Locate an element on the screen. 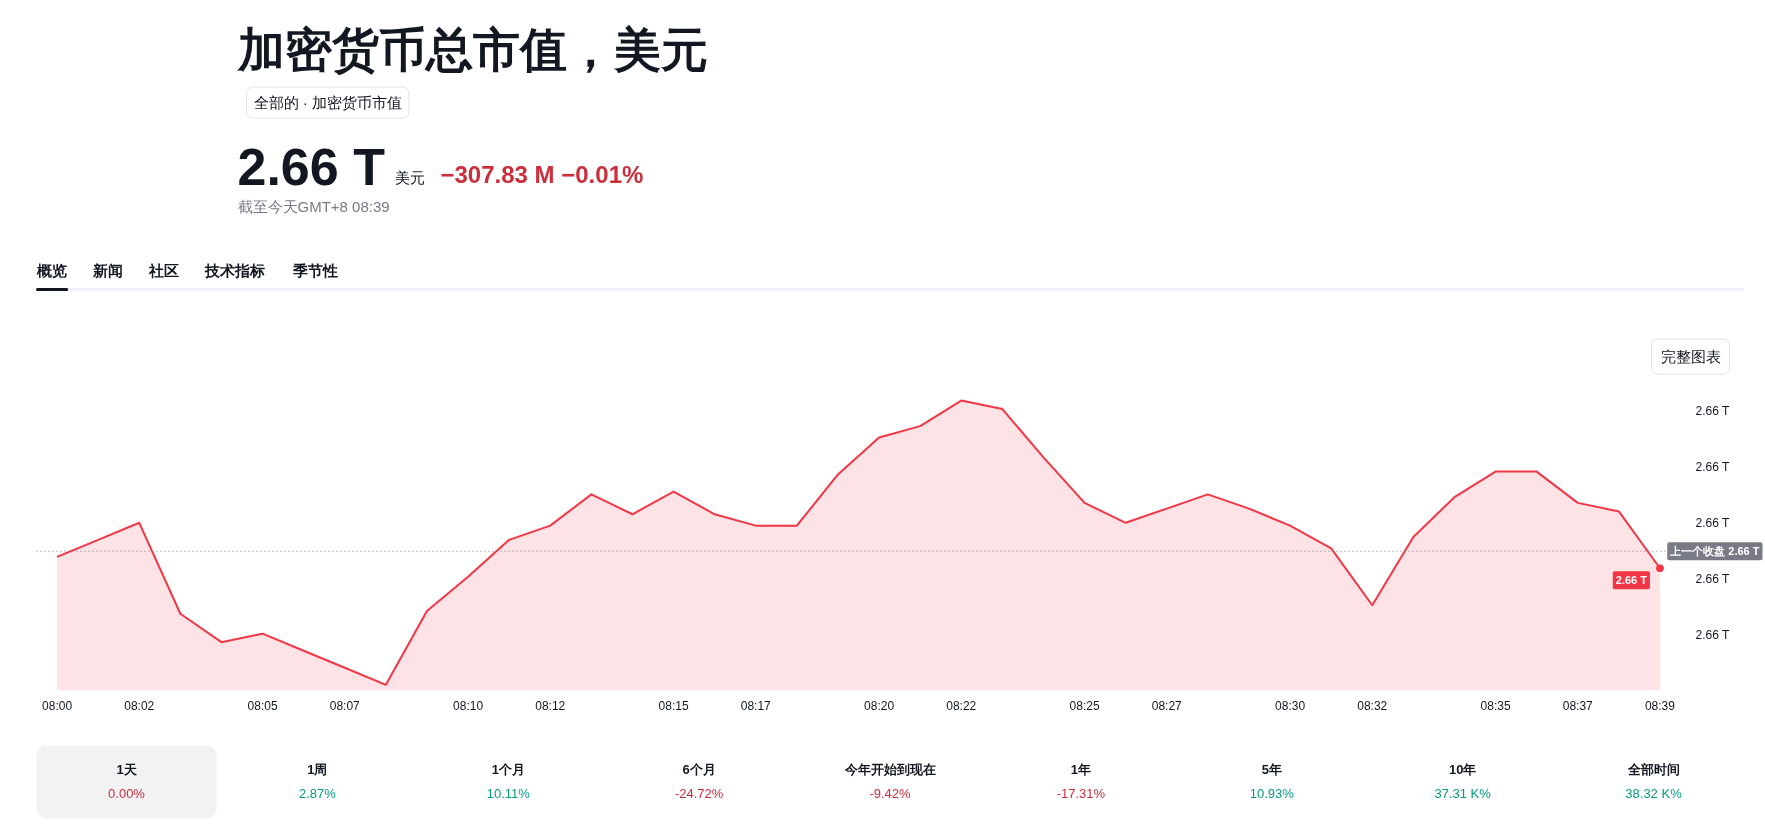 The width and height of the screenshot is (1765, 836). annotation: 2.66 T is located at coordinates (1631, 580).